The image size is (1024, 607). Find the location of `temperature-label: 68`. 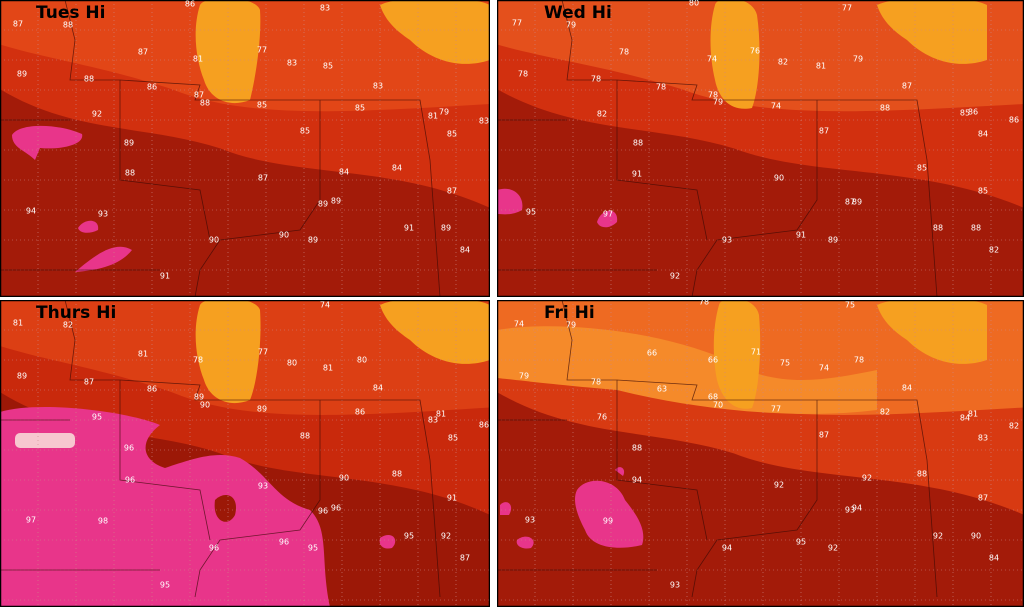

temperature-label: 68 is located at coordinates (713, 397).